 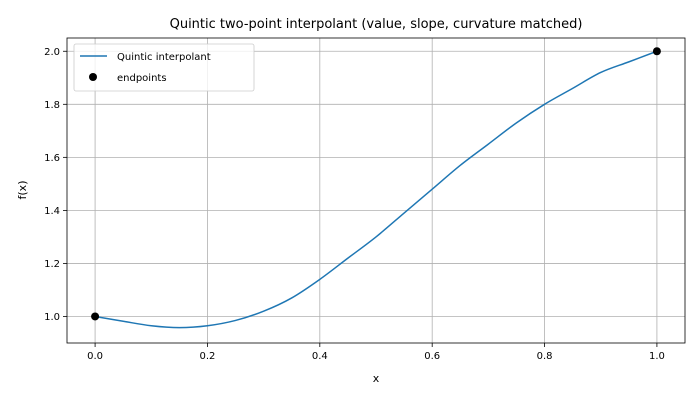 I want to click on legend-label-interpolant: Quintic interpolant, so click(x=164, y=57).